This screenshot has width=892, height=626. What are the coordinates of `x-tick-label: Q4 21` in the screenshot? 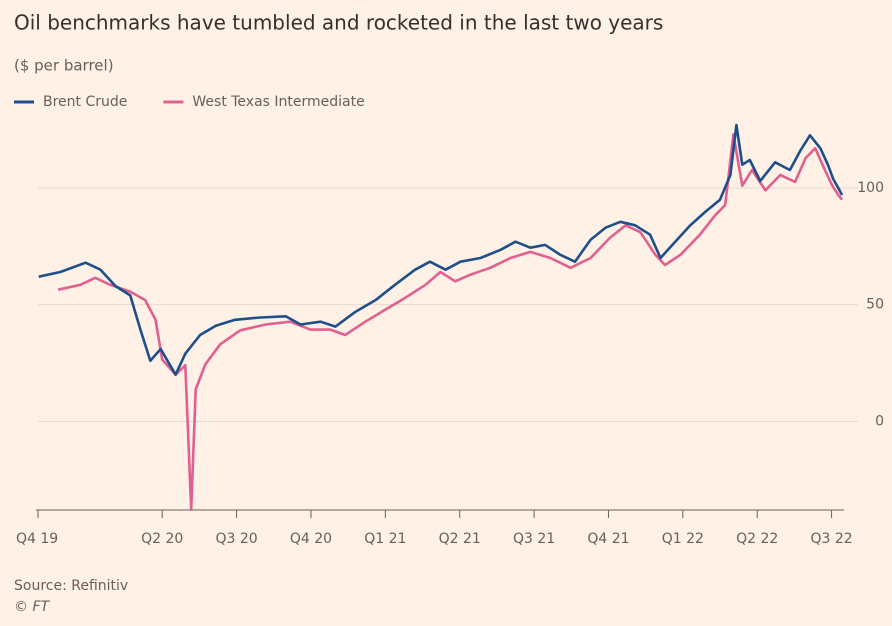 It's located at (608, 539).